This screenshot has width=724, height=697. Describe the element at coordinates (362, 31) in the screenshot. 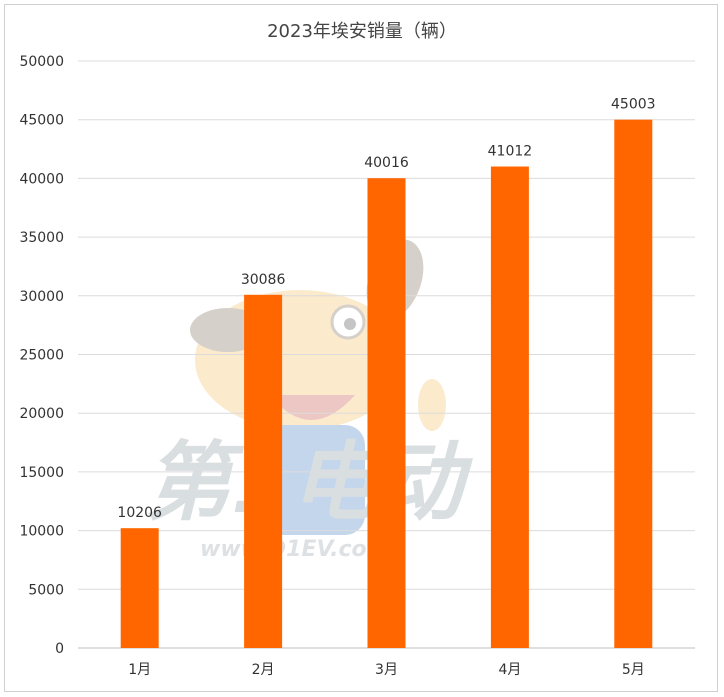

I see `chart-title: 2023年埃安销量（辆）` at that location.